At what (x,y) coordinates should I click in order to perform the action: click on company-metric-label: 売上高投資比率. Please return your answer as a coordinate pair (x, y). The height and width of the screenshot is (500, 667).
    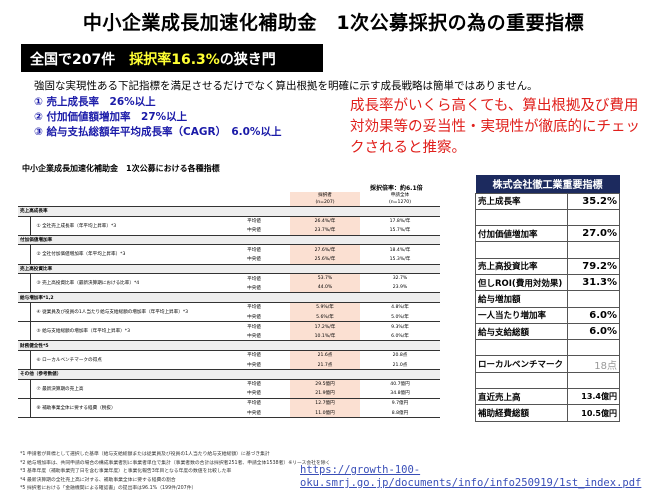
    Looking at the image, I should click on (521, 266).